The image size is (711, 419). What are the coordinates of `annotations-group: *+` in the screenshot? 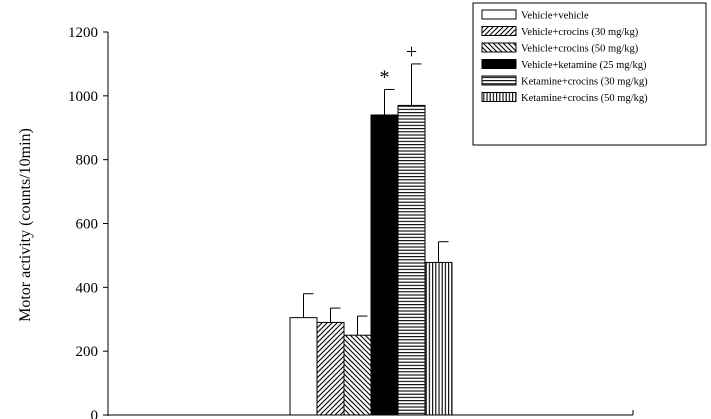 It's located at (399, 65).